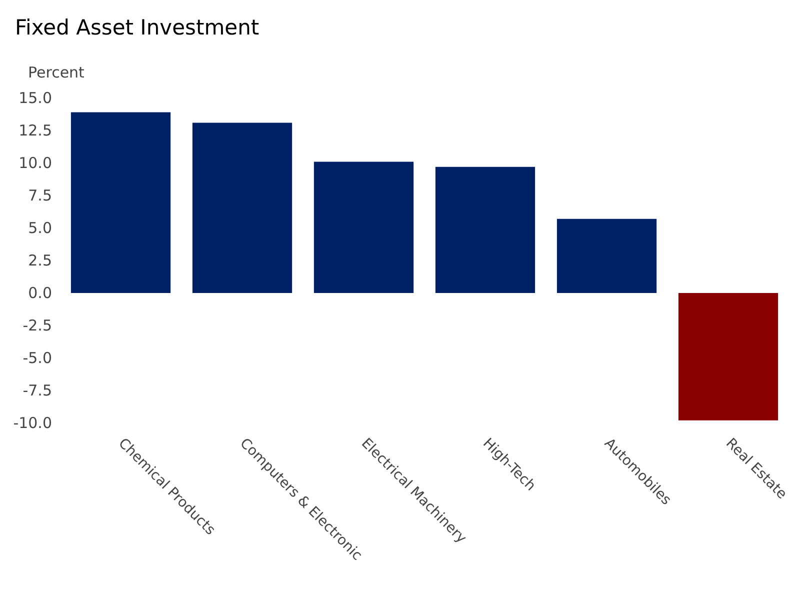  What do you see at coordinates (137, 28) in the screenshot?
I see `chart-title: Fixed Asset Investment` at bounding box center [137, 28].